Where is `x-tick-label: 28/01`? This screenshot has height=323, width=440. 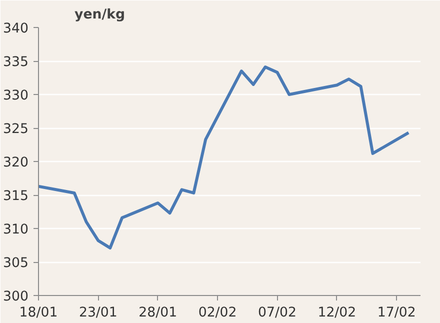
x-tick-label: 28/01 is located at coordinates (158, 313).